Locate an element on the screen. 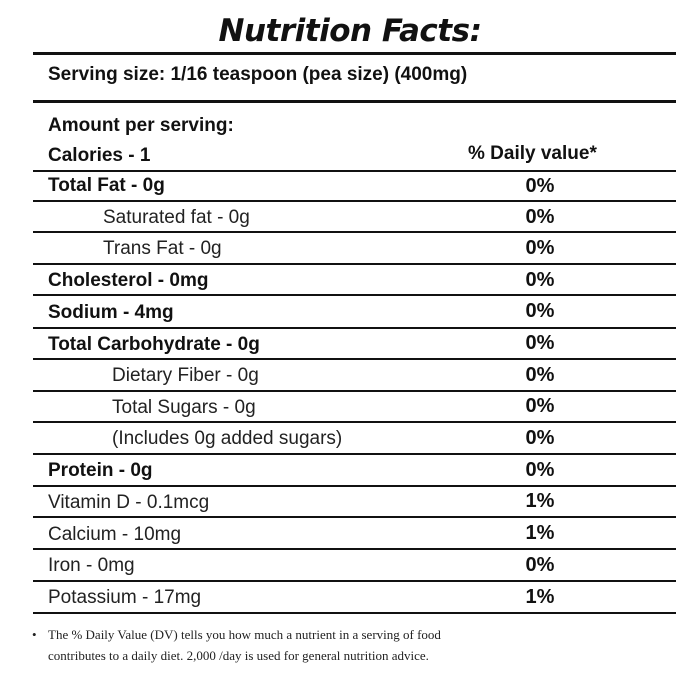 This screenshot has height=700, width=700. nutrient-value-calcium: 1% is located at coordinates (540, 533).